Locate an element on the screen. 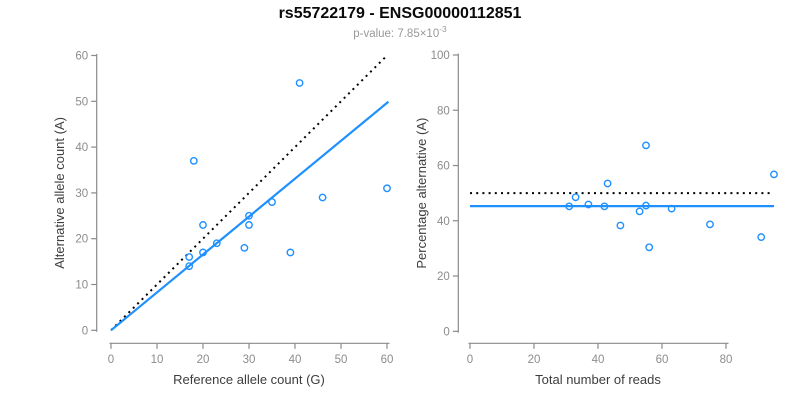 Image resolution: width=800 pixels, height=400 pixels. y-tick-label: 50 is located at coordinates (81, 102).